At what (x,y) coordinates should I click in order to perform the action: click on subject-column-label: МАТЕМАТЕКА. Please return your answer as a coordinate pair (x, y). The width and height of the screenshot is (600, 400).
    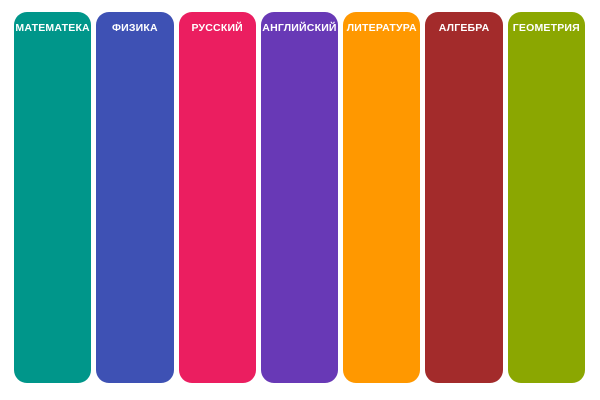
    Looking at the image, I should click on (52, 28).